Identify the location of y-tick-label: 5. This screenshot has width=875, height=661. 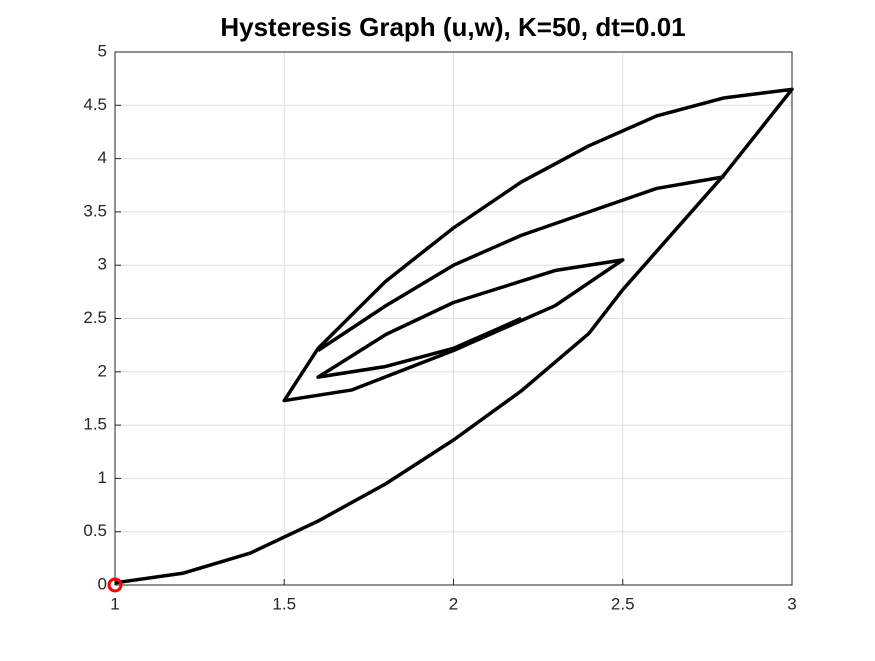
(102, 50).